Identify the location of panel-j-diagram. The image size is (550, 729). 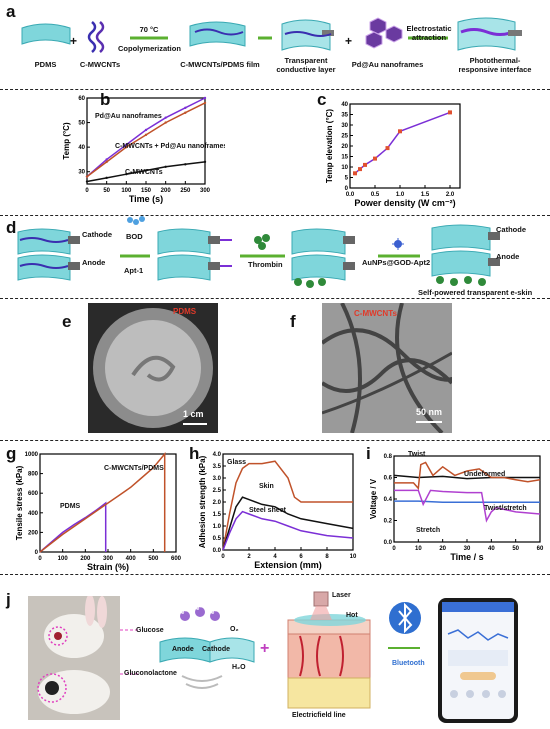
(319, 657).